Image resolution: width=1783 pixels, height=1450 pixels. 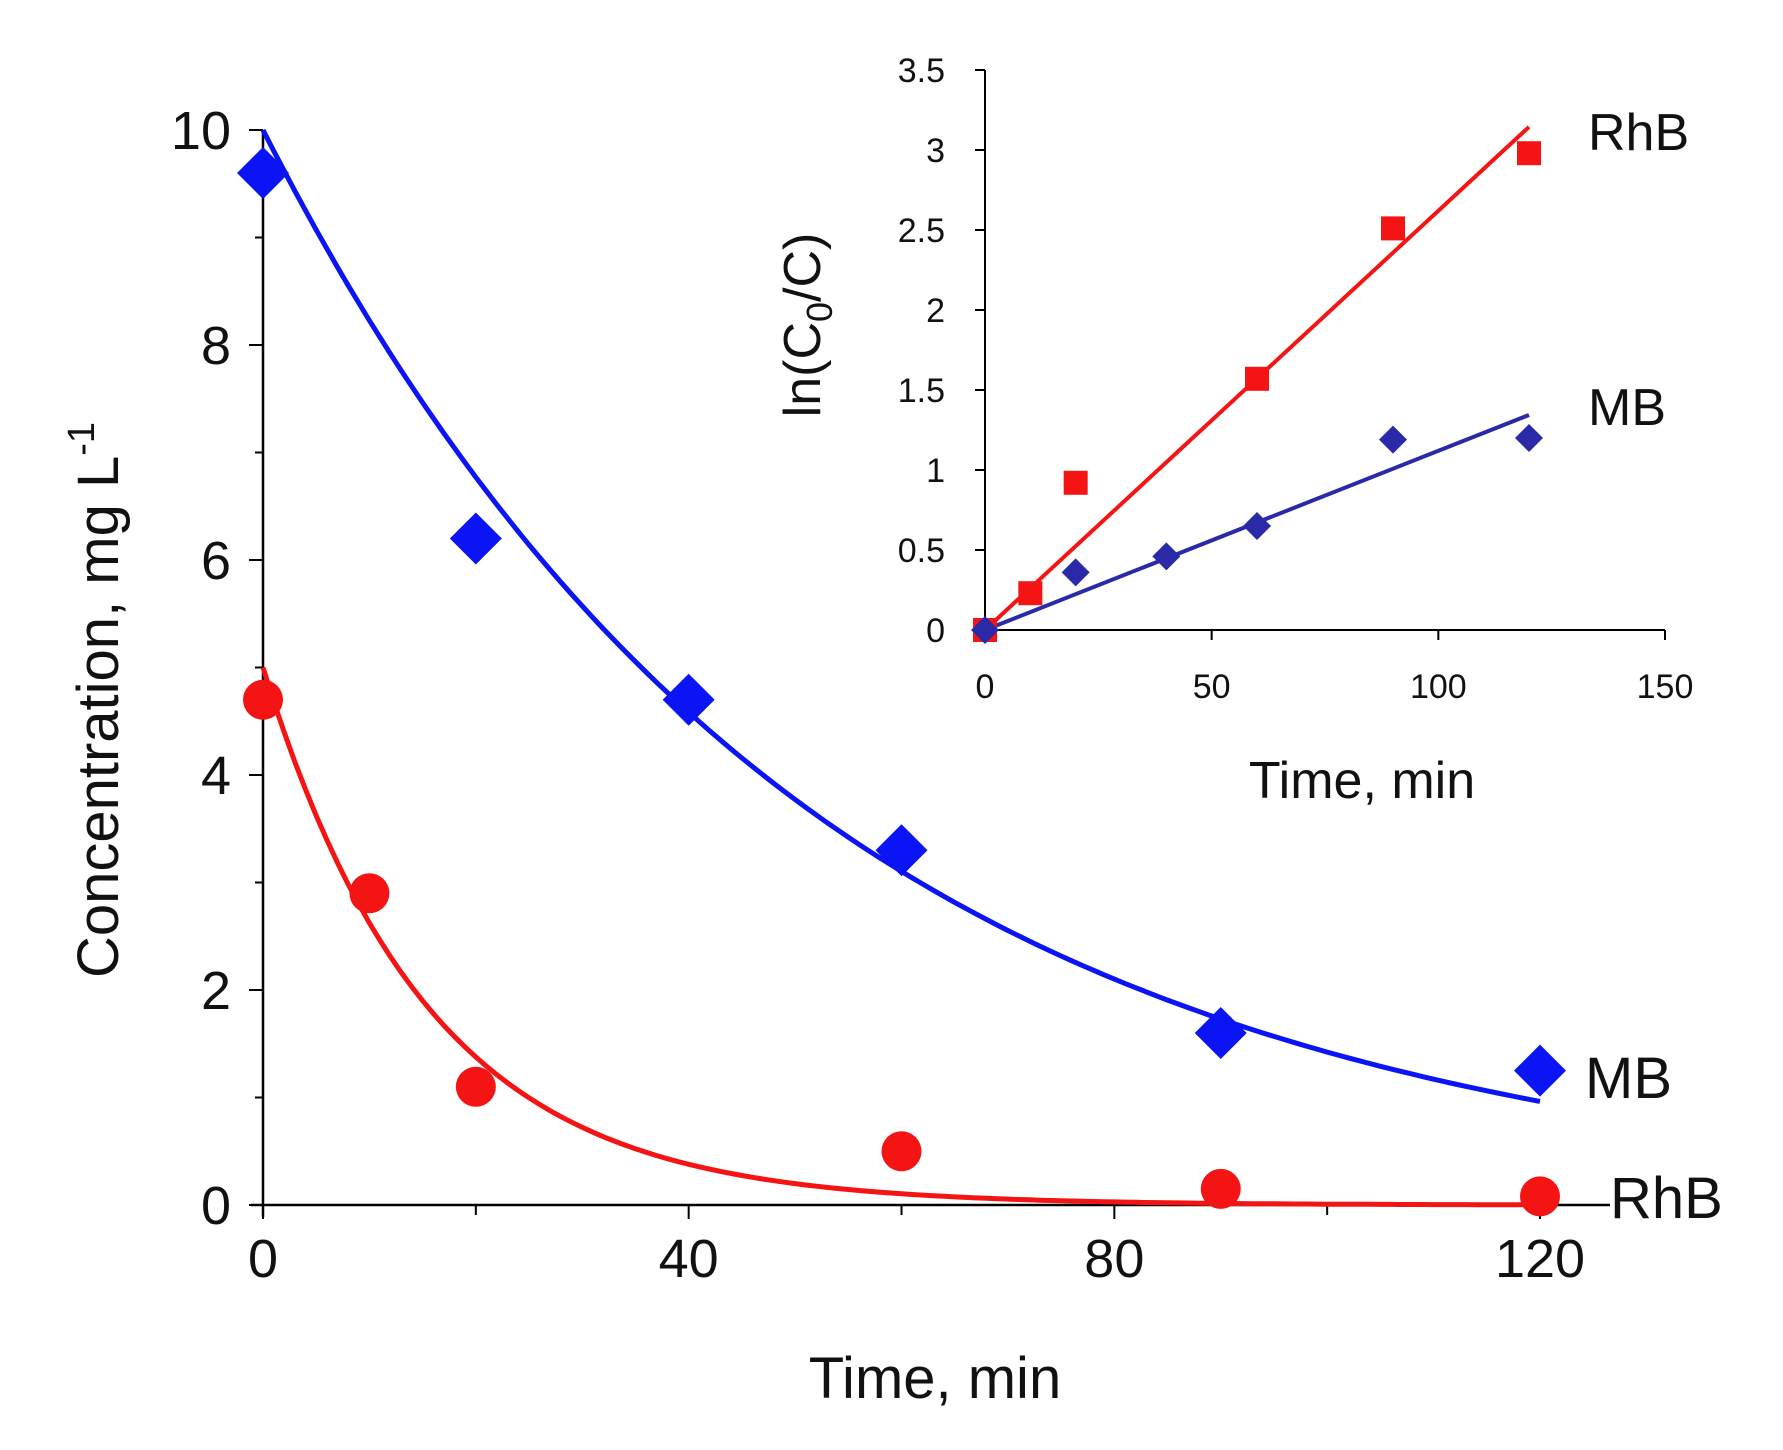 I want to click on main-y-tick-label: 8, so click(x=216, y=346).